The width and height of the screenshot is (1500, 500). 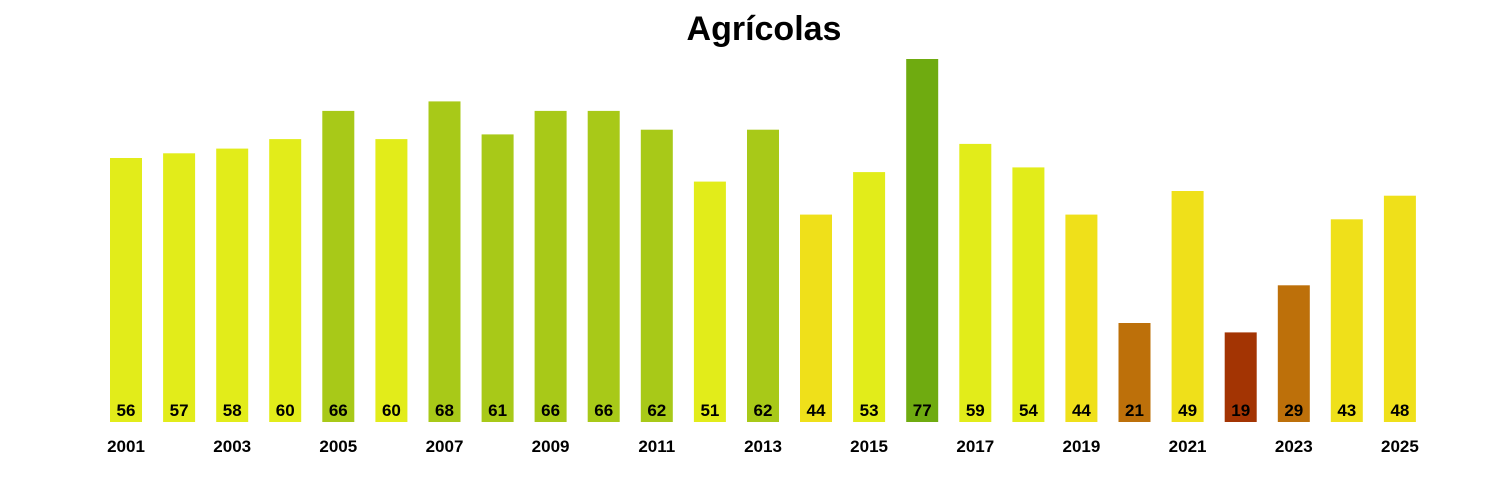 What do you see at coordinates (1187, 410) in the screenshot?
I see `bar-value-label: 49` at bounding box center [1187, 410].